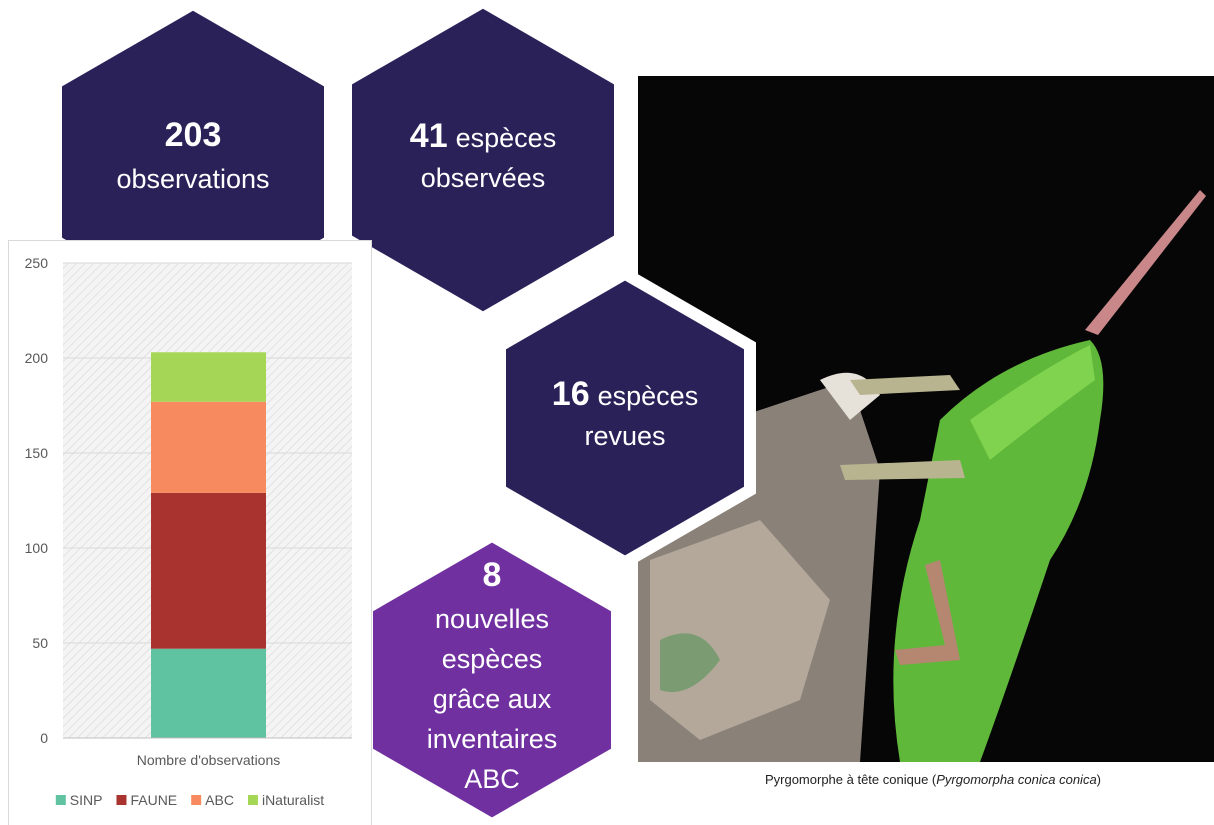  Describe the element at coordinates (37, 358) in the screenshot. I see `y-tick-label: 200` at that location.